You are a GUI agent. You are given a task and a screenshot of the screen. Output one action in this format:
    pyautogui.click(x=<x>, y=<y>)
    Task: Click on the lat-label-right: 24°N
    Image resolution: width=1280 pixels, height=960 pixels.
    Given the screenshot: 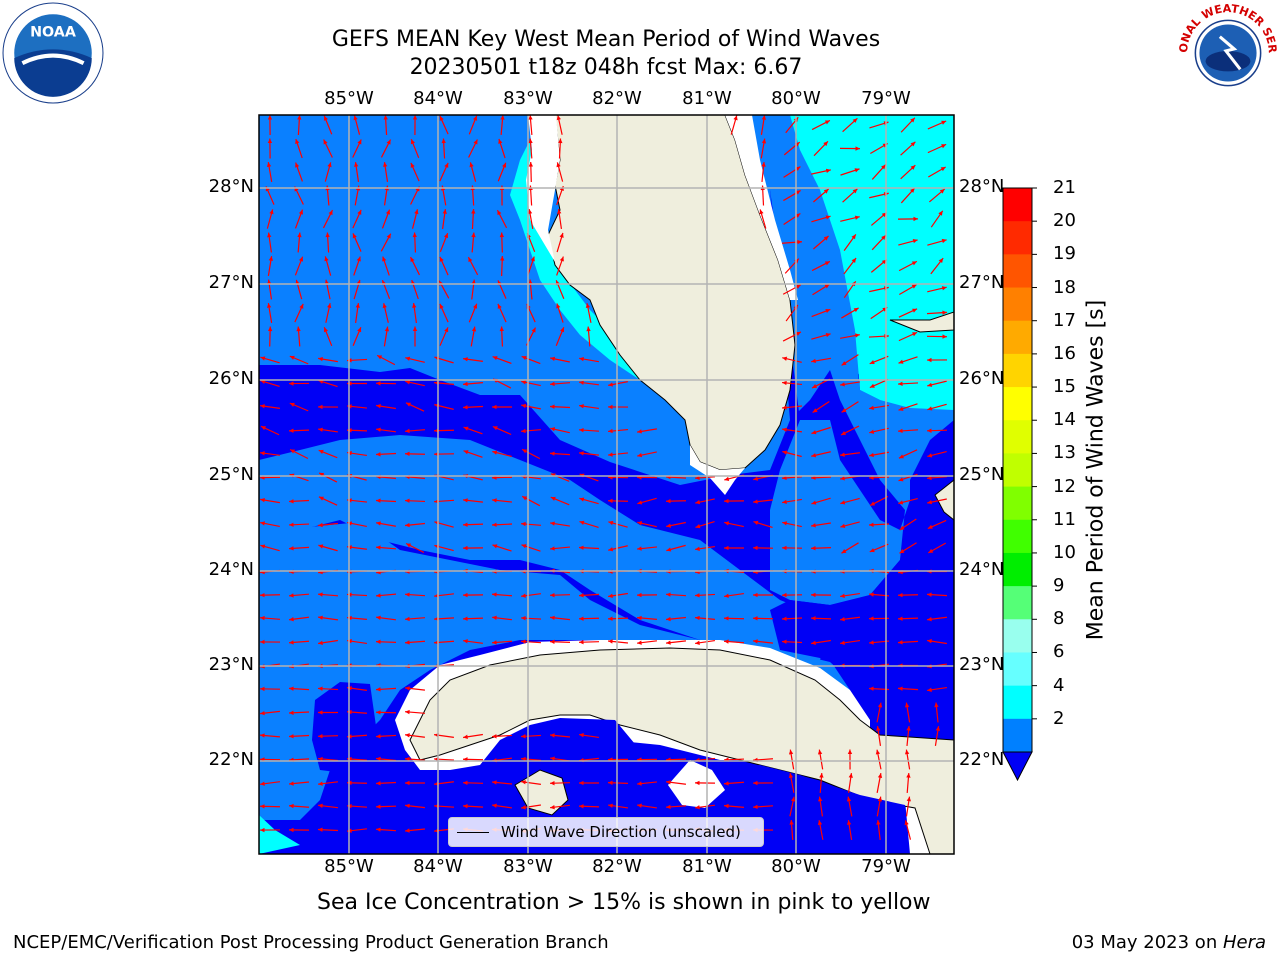 What is the action you would take?
    pyautogui.click(x=982, y=569)
    